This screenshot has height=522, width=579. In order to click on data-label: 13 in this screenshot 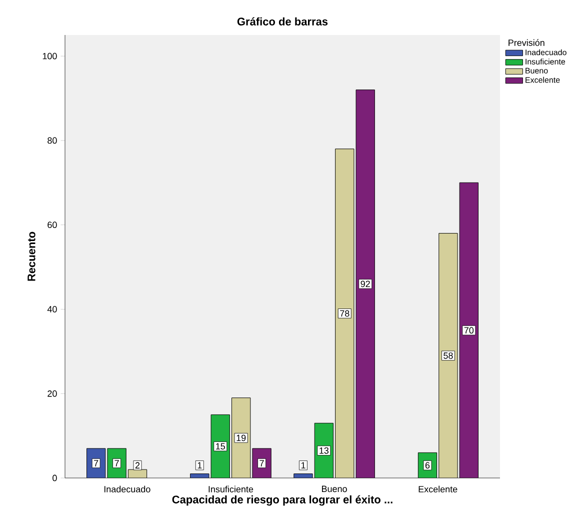, I will do `click(324, 450)`.